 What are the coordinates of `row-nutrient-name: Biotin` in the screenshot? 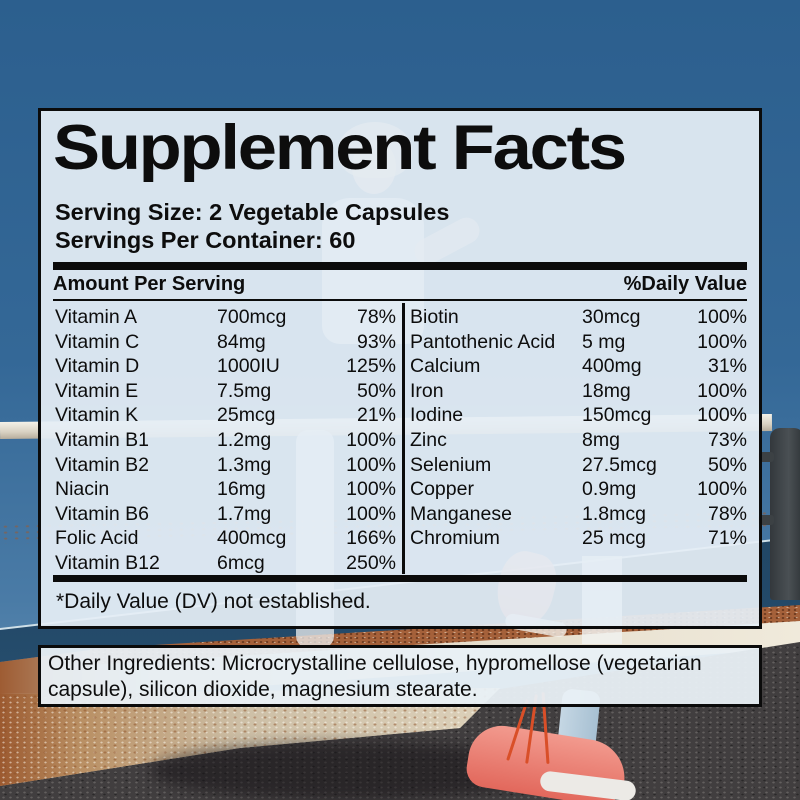 It's located at (434, 317).